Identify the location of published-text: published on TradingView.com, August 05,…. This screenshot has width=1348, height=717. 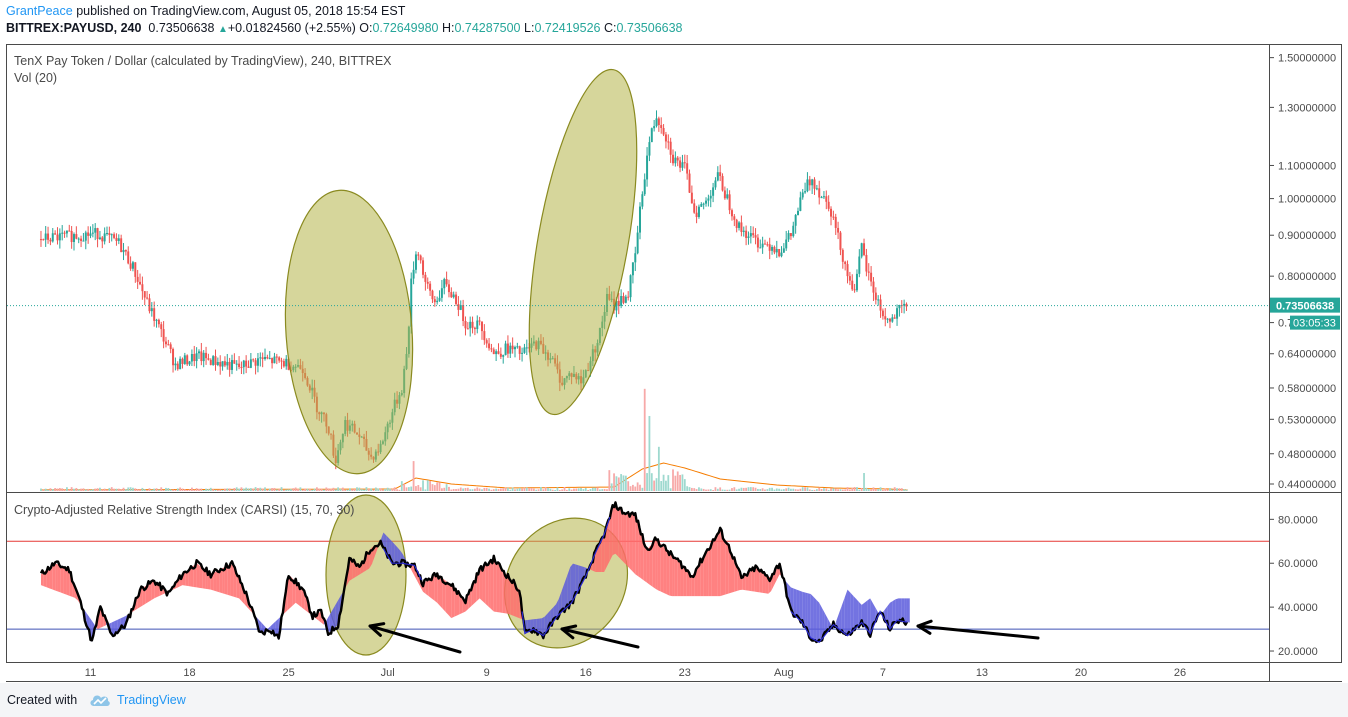
(239, 11).